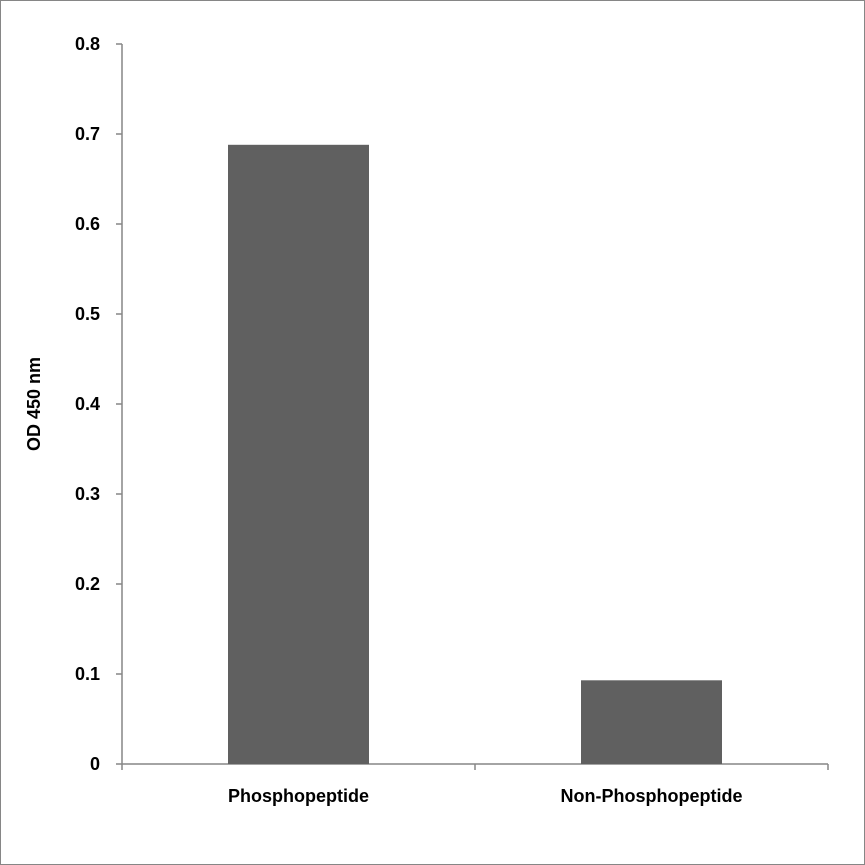 The height and width of the screenshot is (865, 865). Describe the element at coordinates (87, 674) in the screenshot. I see `y-tick-label: 0.1` at that location.